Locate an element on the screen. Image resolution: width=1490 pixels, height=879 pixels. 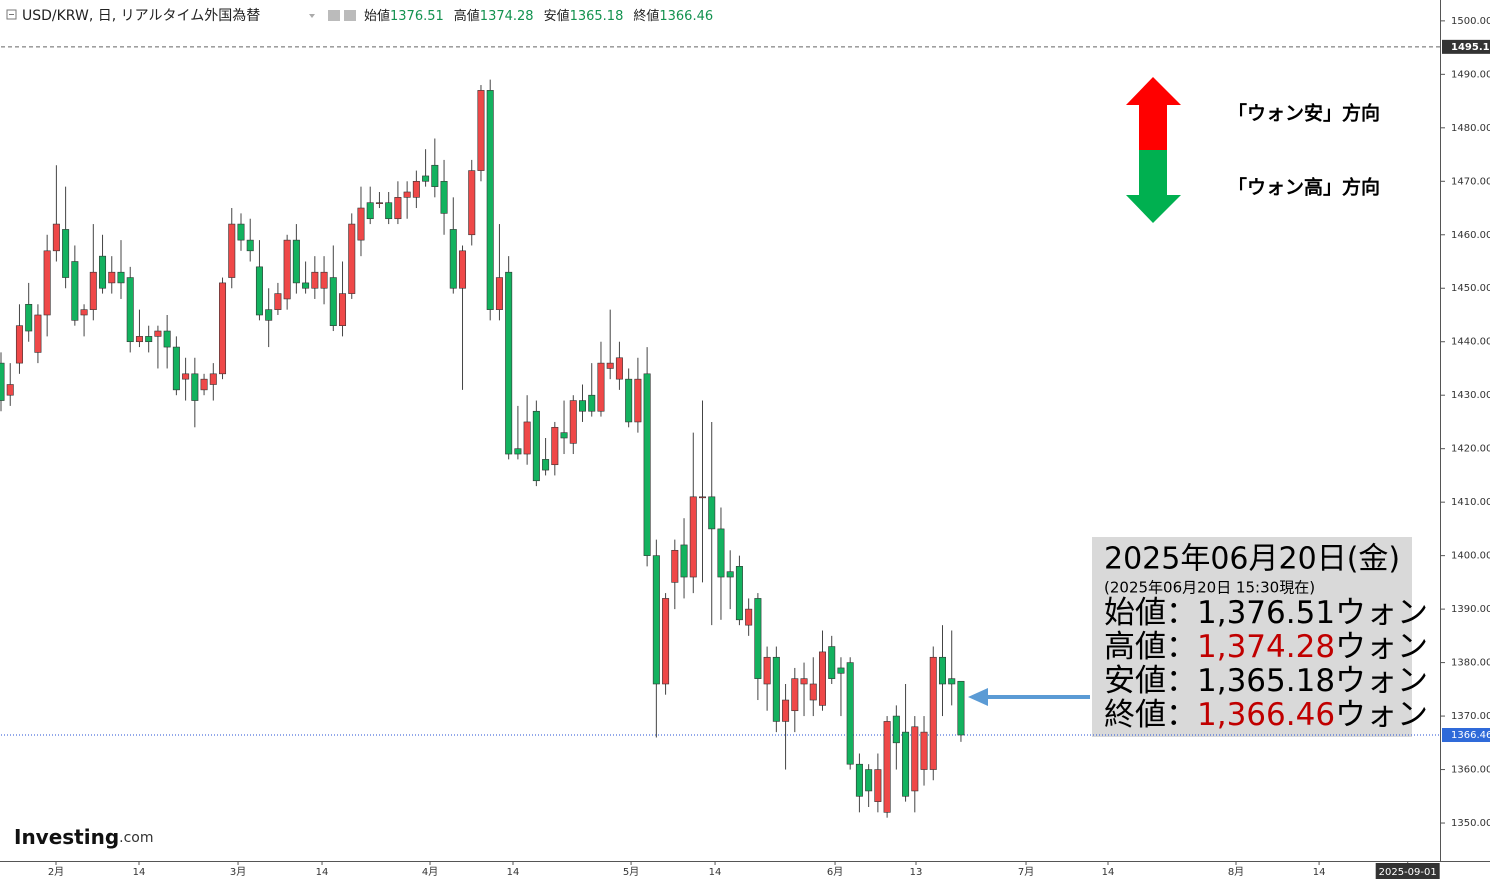
high-price-label: 1495.14 is located at coordinates (1470, 47).